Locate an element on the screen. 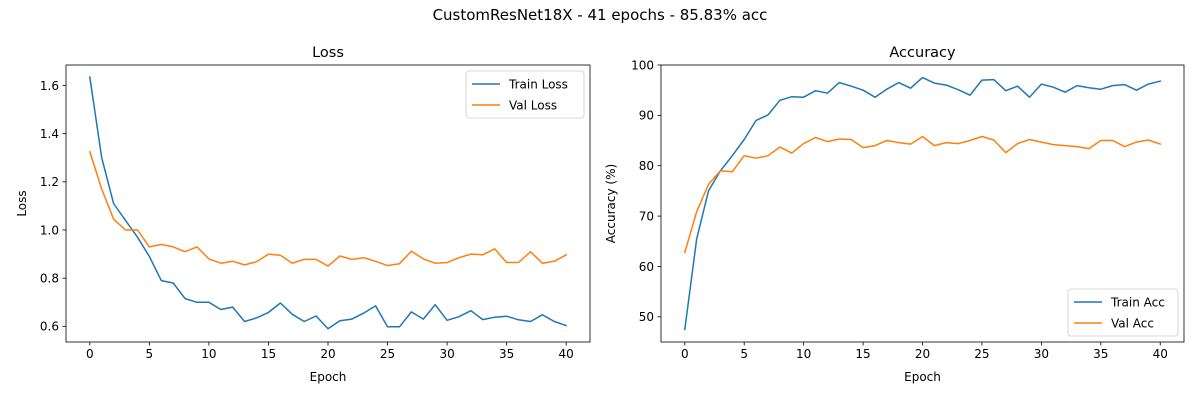 This screenshot has height=400, width=1200. y-tick-label: 90 is located at coordinates (646, 116).